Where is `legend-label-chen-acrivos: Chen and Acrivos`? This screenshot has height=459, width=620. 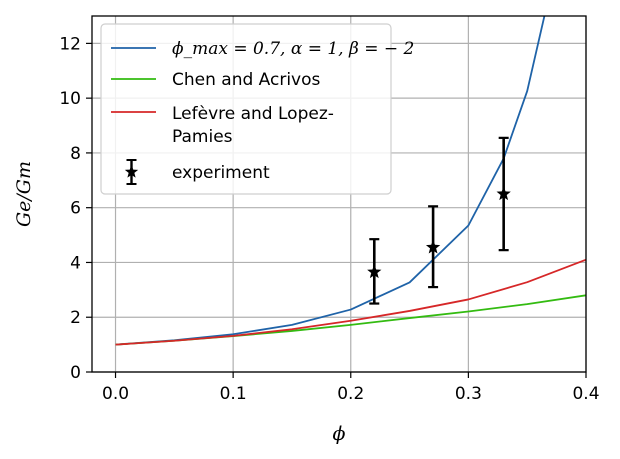 legend-label-chen-acrivos: Chen and Acrivos is located at coordinates (246, 80).